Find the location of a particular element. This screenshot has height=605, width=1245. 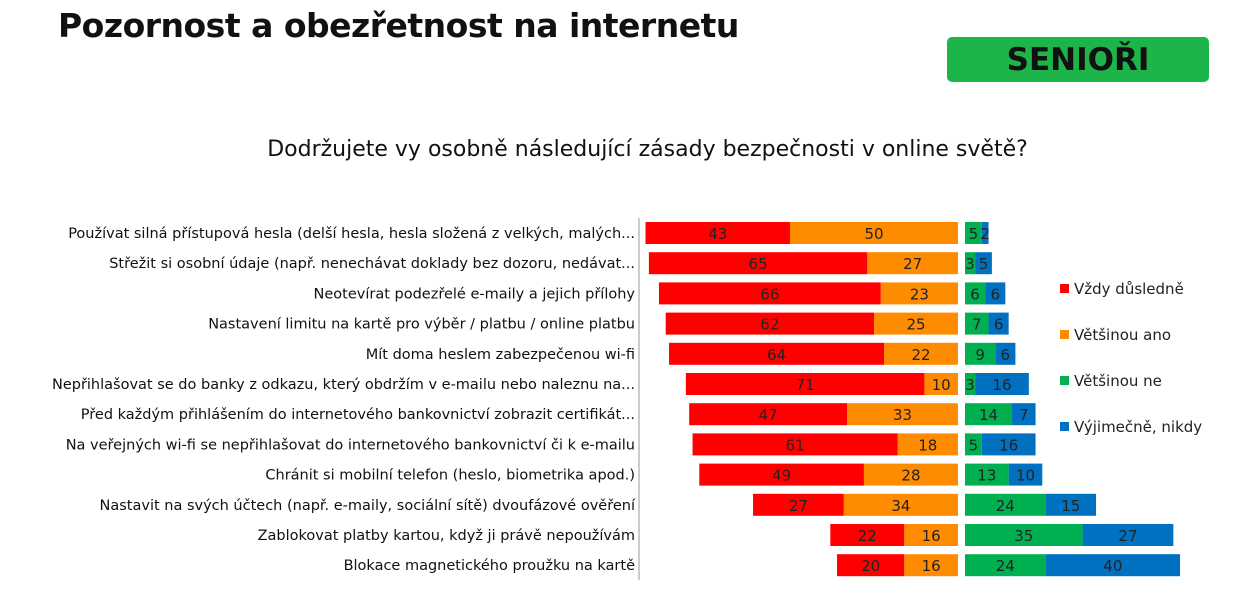

segment-badge: SENIOŘI is located at coordinates (1078, 59).